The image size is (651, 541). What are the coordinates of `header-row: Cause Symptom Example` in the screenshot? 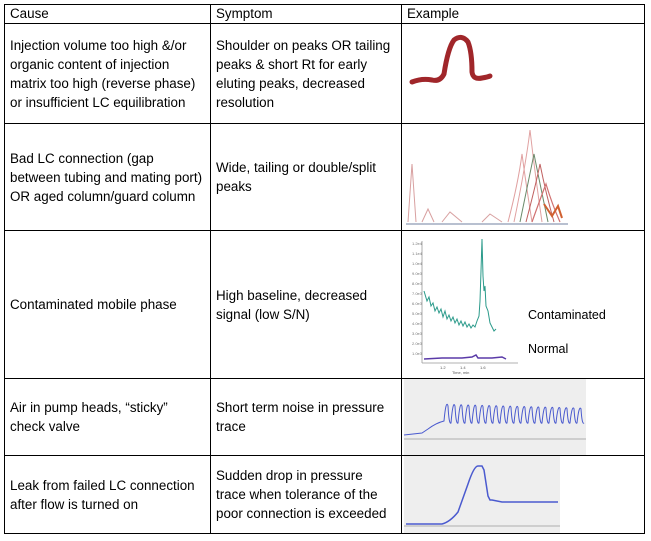 It's located at (324, 14).